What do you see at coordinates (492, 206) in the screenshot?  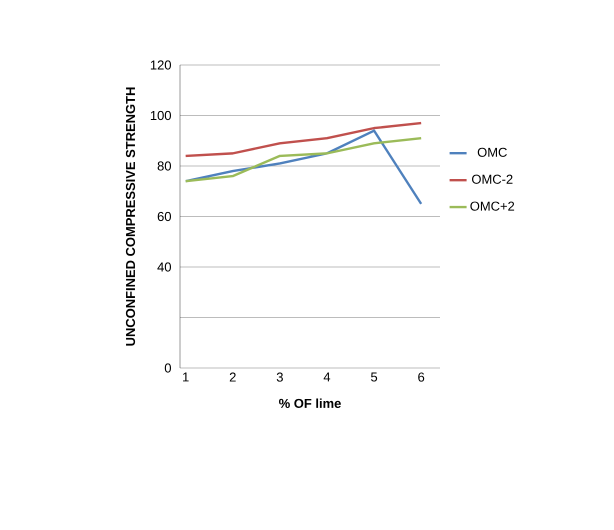 I see `legend-label: OMC+2` at bounding box center [492, 206].